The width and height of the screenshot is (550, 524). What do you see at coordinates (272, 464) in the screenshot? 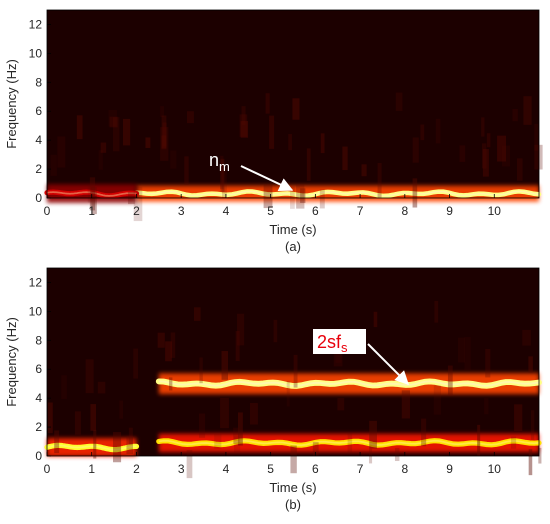
I see `xticks-b: 0 1 2 3 4 5 6 7 8 9 10` at bounding box center [272, 464].